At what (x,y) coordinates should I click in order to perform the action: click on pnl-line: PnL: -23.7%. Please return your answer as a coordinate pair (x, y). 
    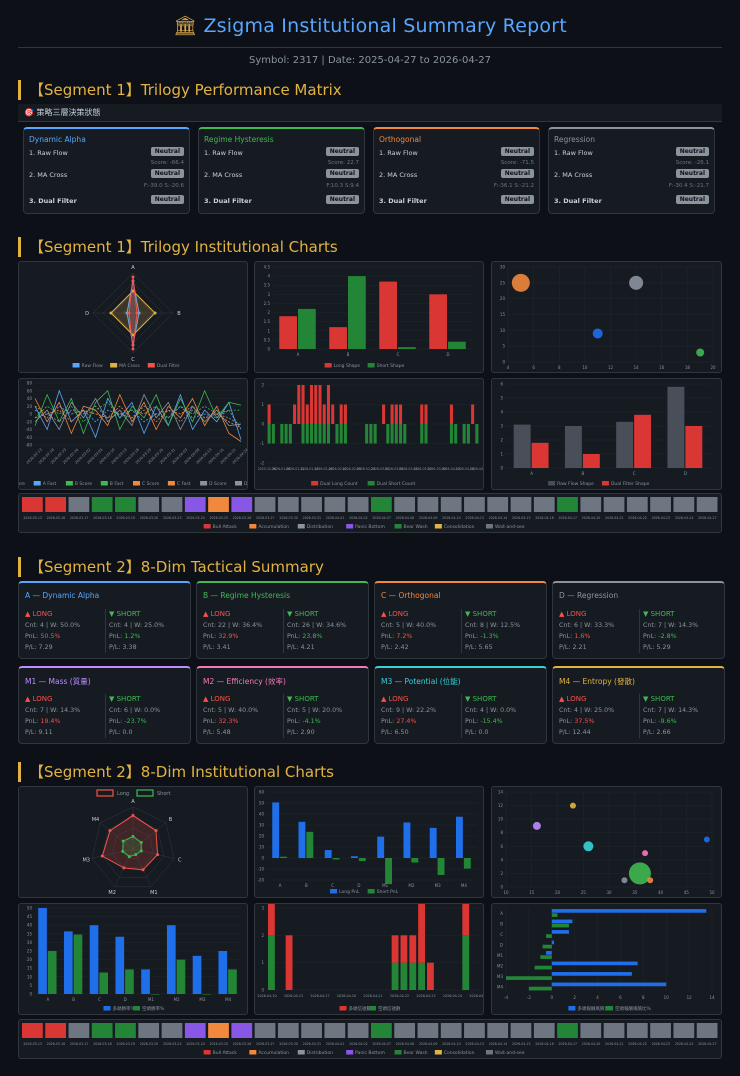
    Looking at the image, I should click on (149, 721).